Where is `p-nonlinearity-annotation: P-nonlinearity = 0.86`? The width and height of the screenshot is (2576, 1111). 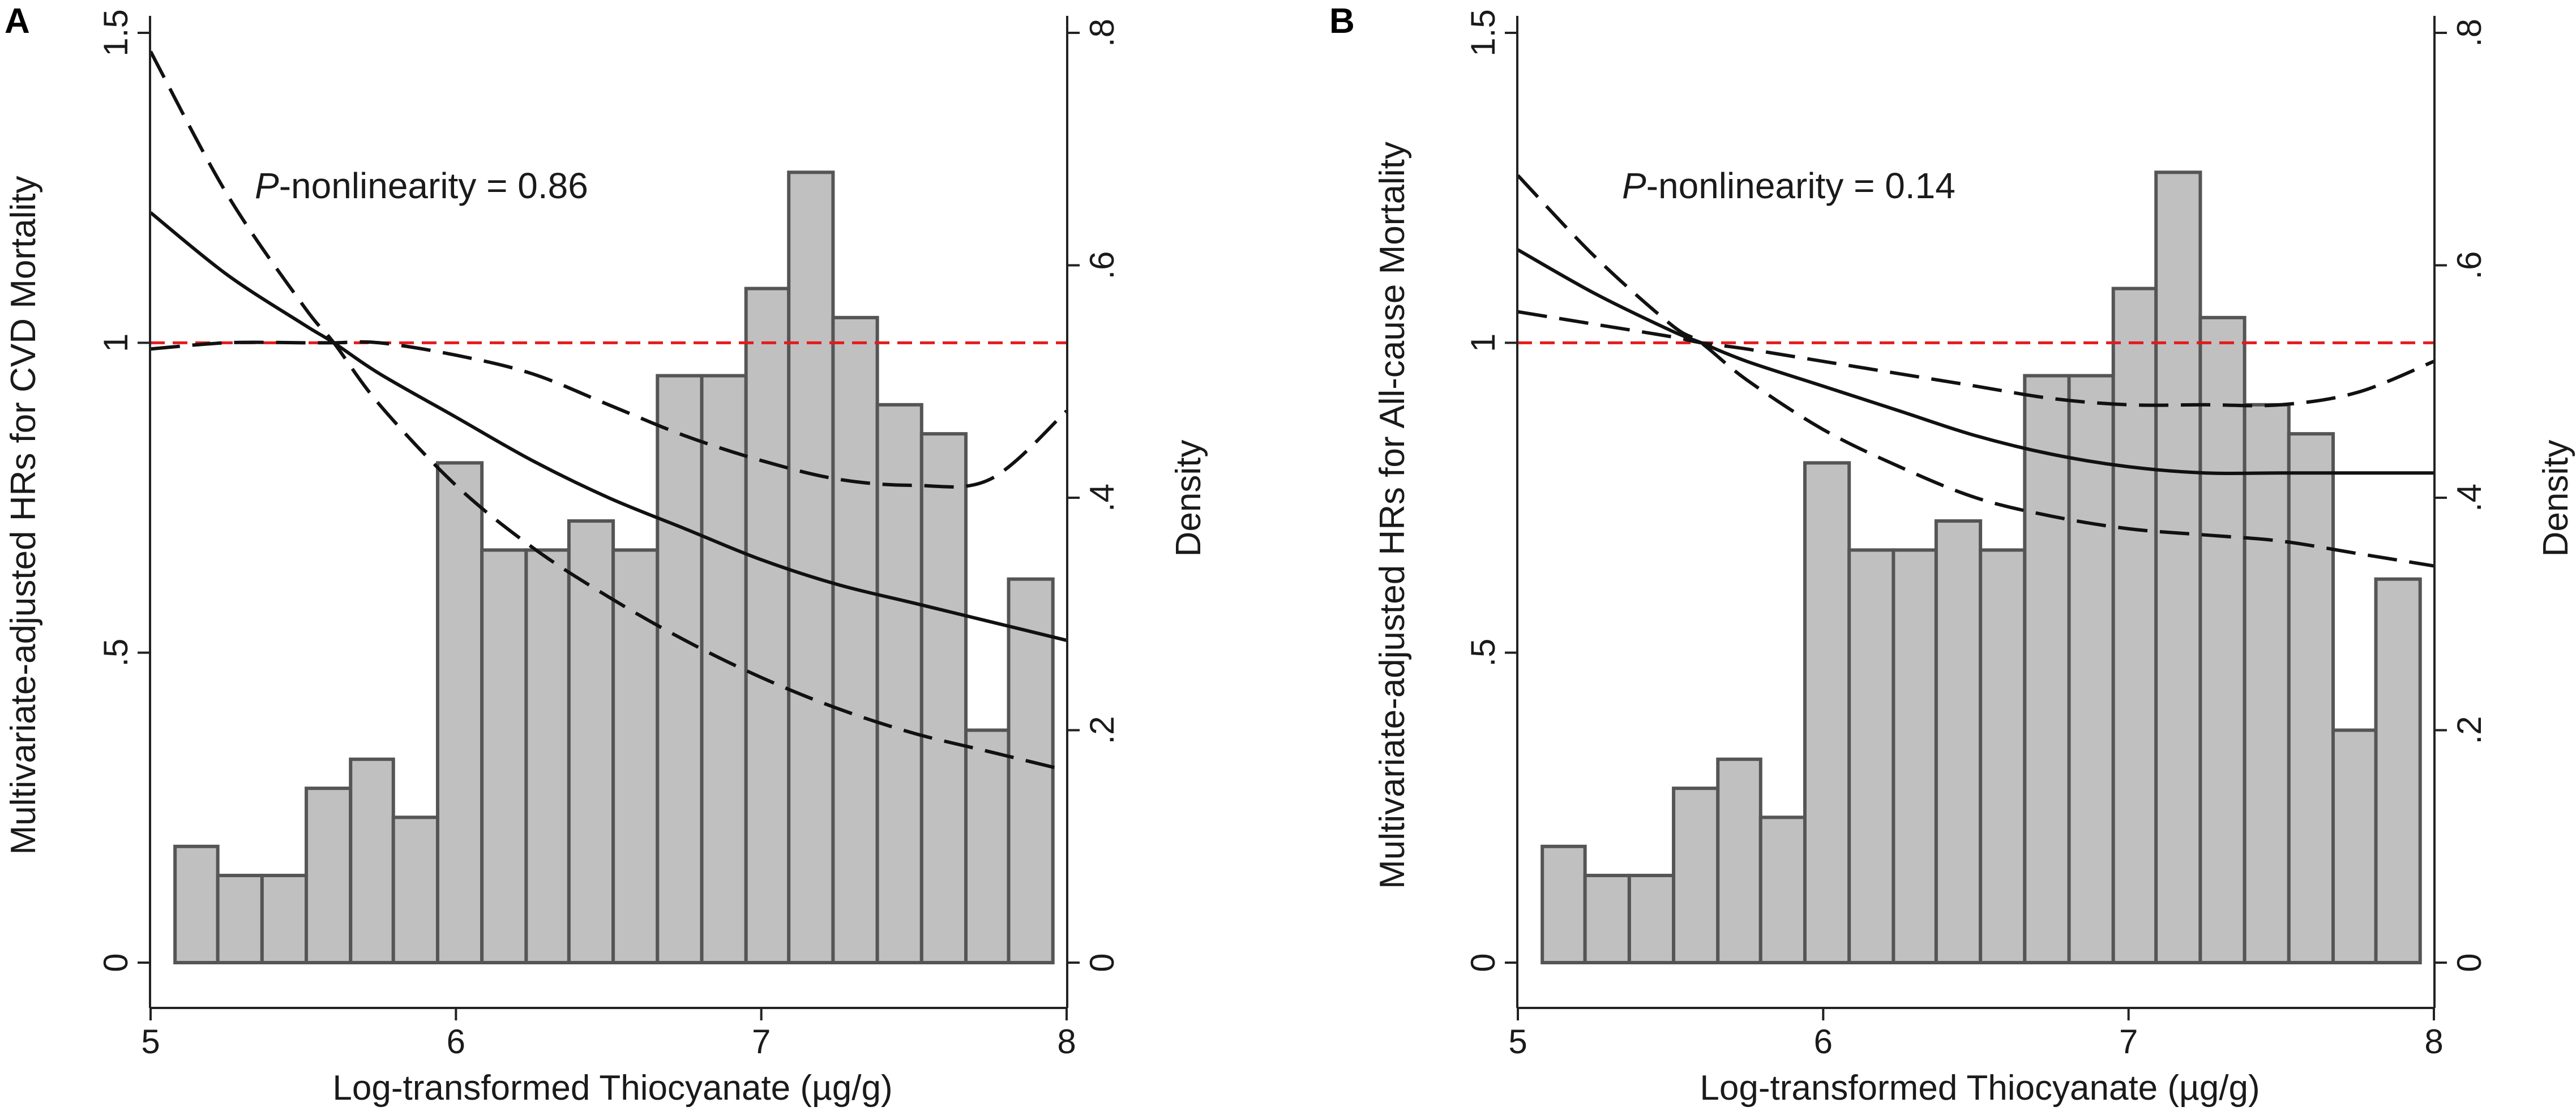
p-nonlinearity-annotation: P-nonlinearity = 0.86 is located at coordinates (421, 186).